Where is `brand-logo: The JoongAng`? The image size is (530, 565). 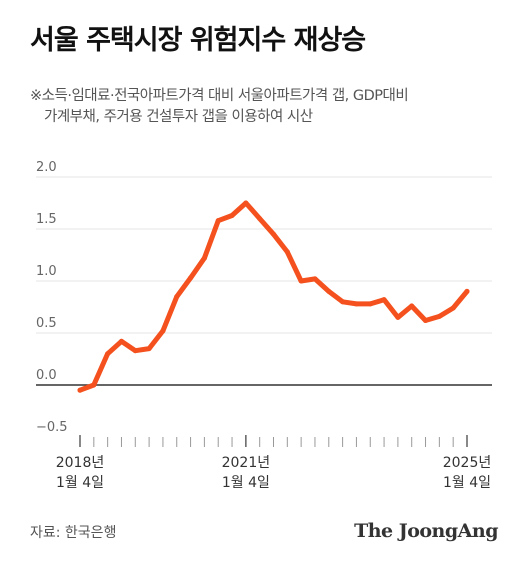 brand-logo: The JoongAng is located at coordinates (426, 531).